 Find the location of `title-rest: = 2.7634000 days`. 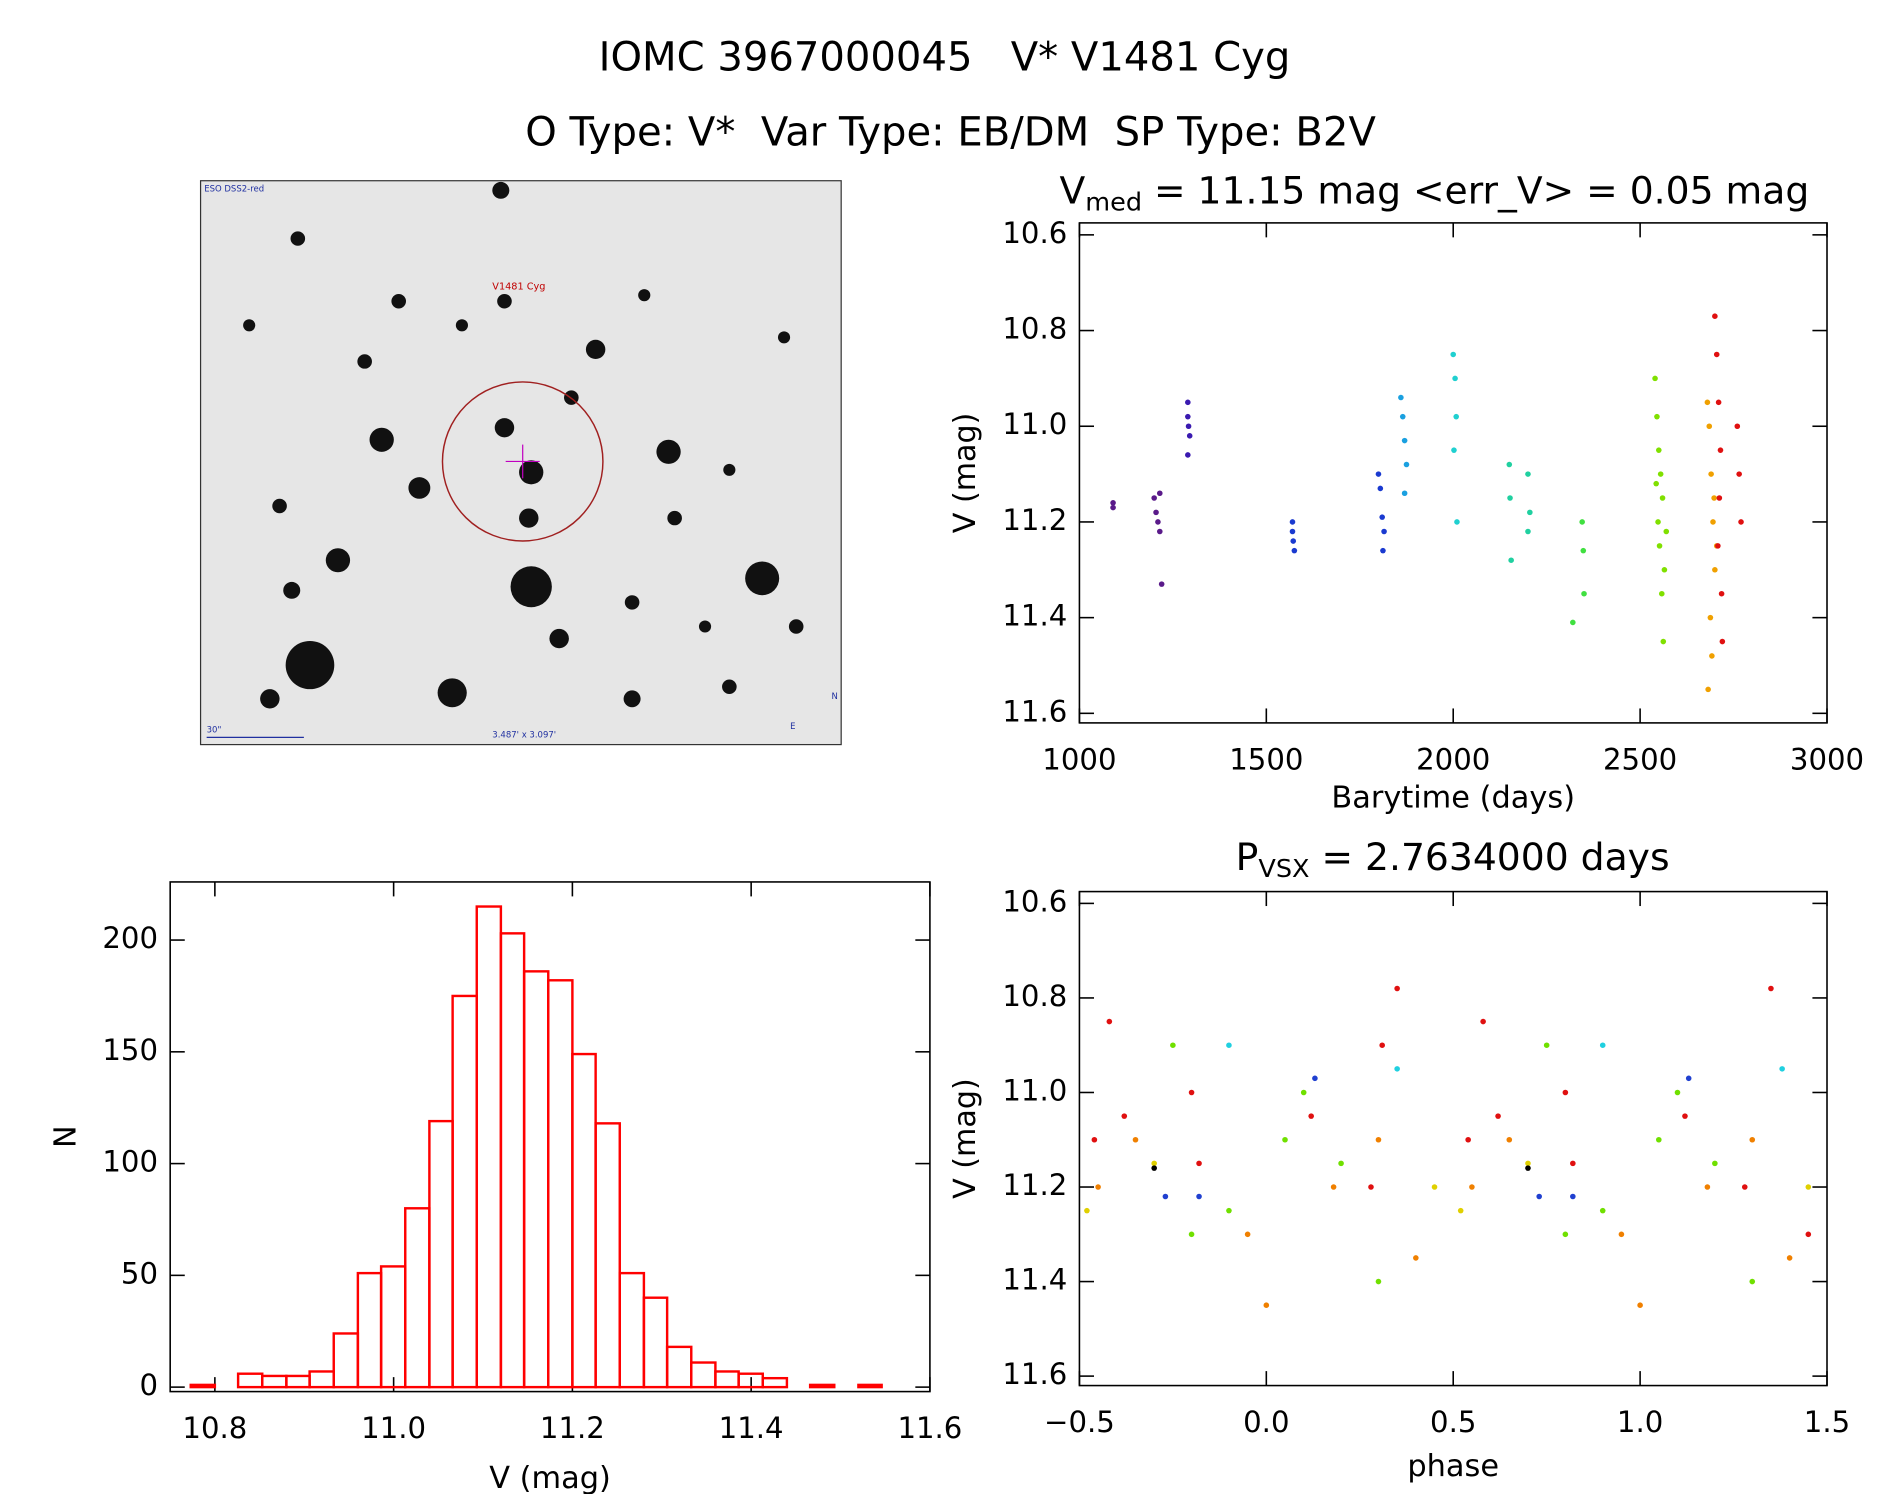

title-rest: = 2.7634000 days is located at coordinates (1490, 857).